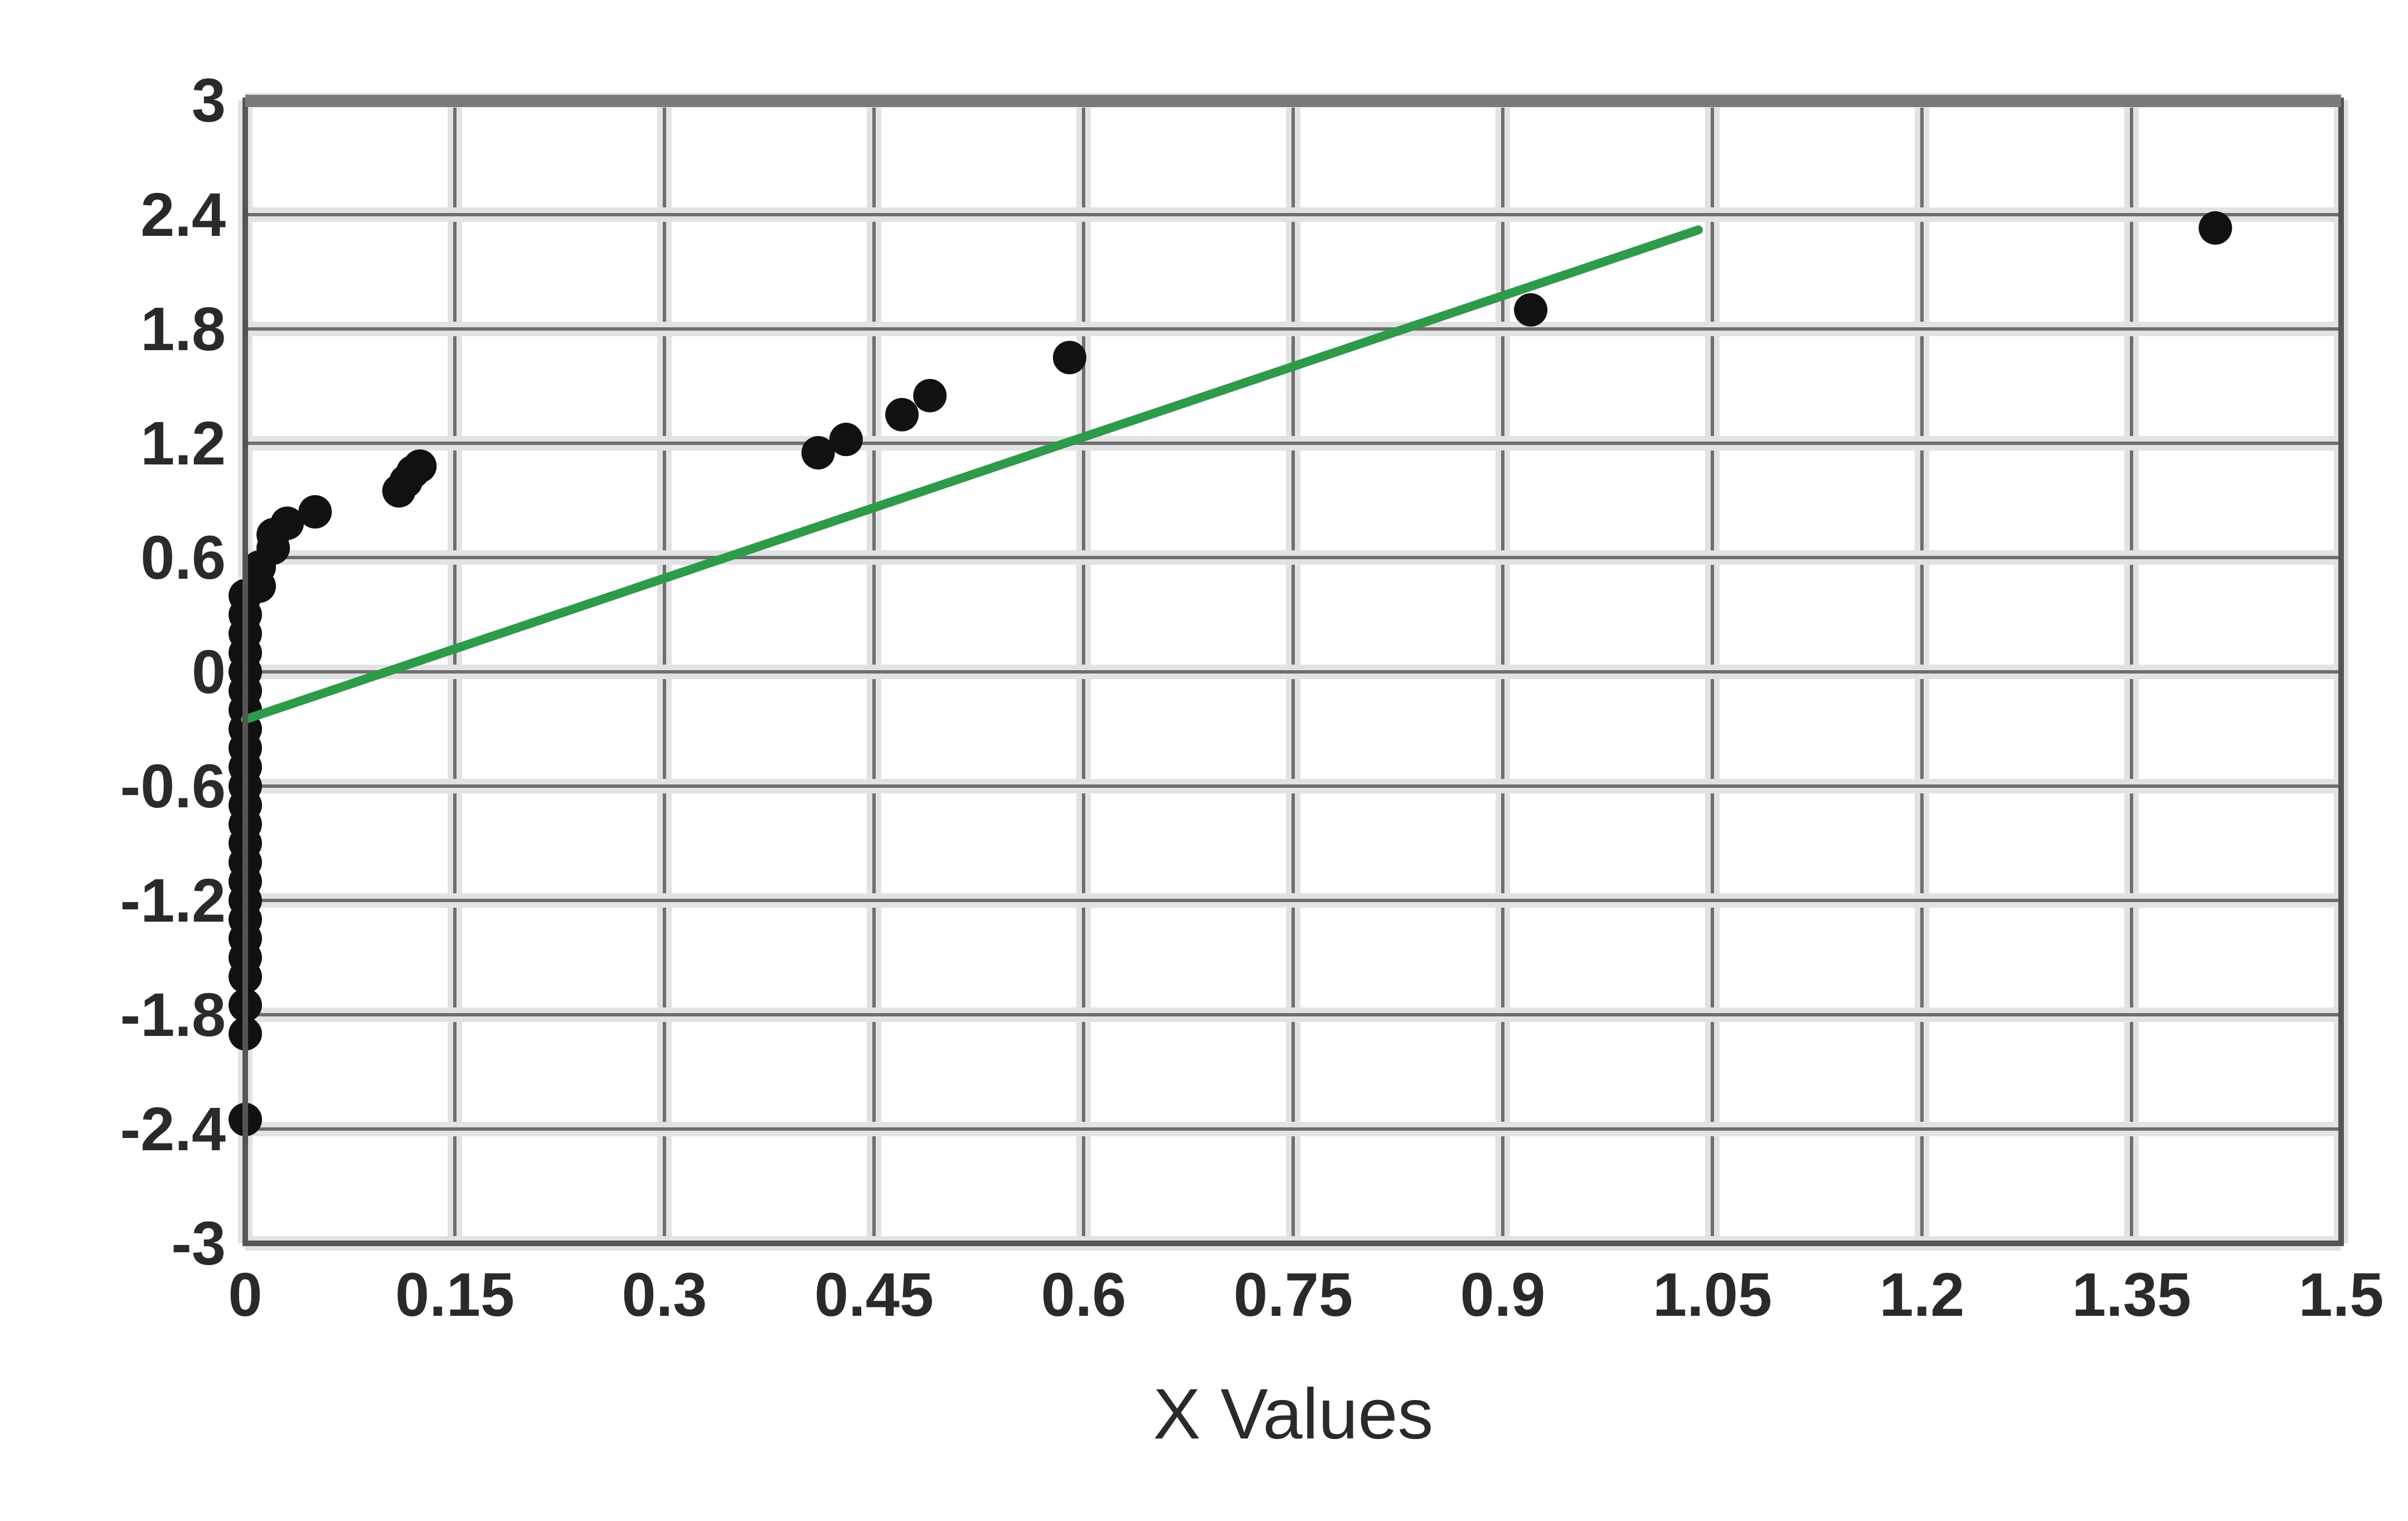 This screenshot has height=1521, width=2408. What do you see at coordinates (2342, 1295) in the screenshot?
I see `x-tick-label: 1.5` at bounding box center [2342, 1295].